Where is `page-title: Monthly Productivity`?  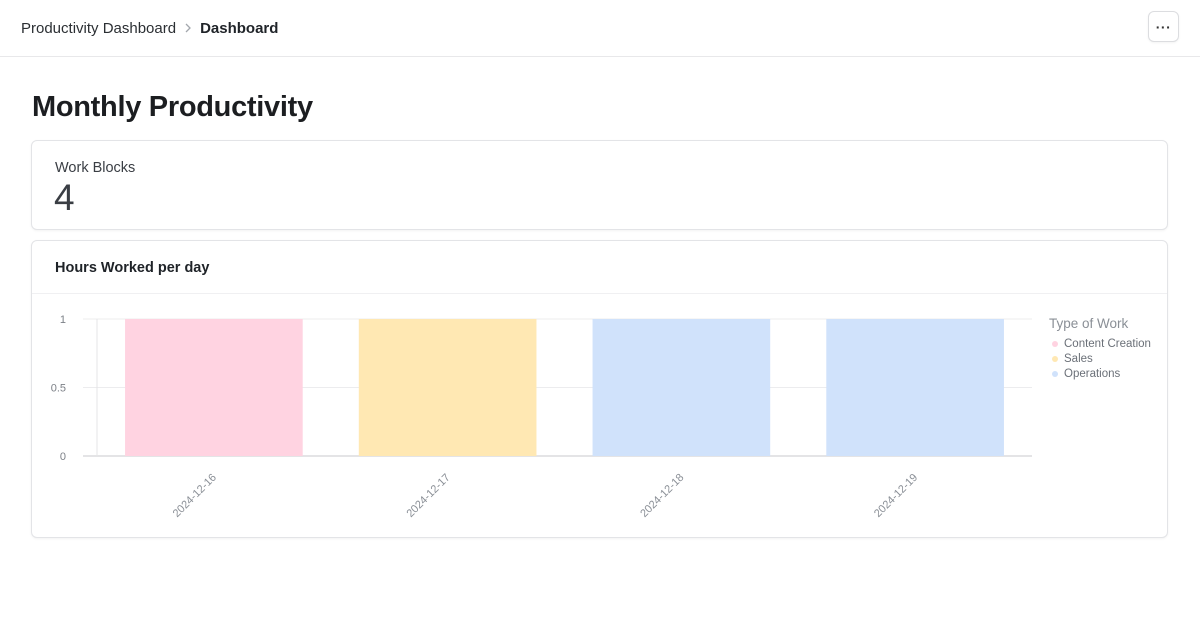 page-title: Monthly Productivity is located at coordinates (172, 107).